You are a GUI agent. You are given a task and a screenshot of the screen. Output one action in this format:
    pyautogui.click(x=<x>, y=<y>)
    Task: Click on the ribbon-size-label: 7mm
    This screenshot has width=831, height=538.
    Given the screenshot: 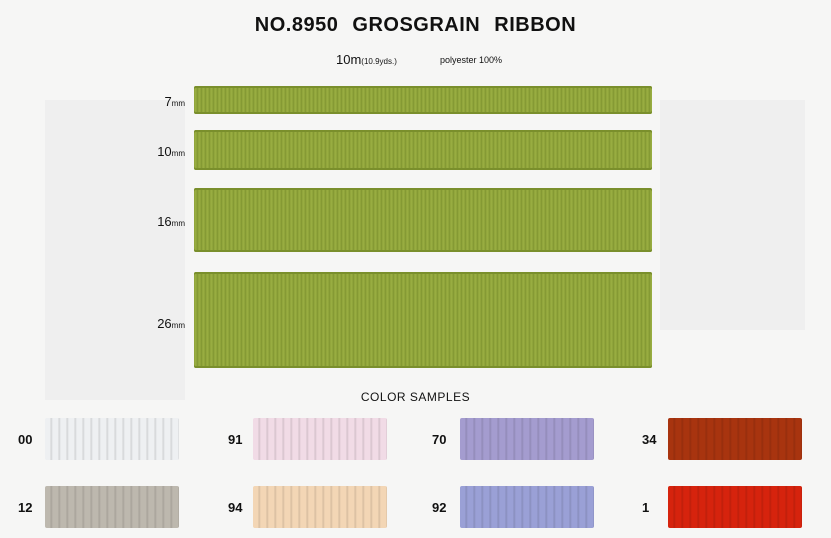 What is the action you would take?
    pyautogui.click(x=174, y=101)
    